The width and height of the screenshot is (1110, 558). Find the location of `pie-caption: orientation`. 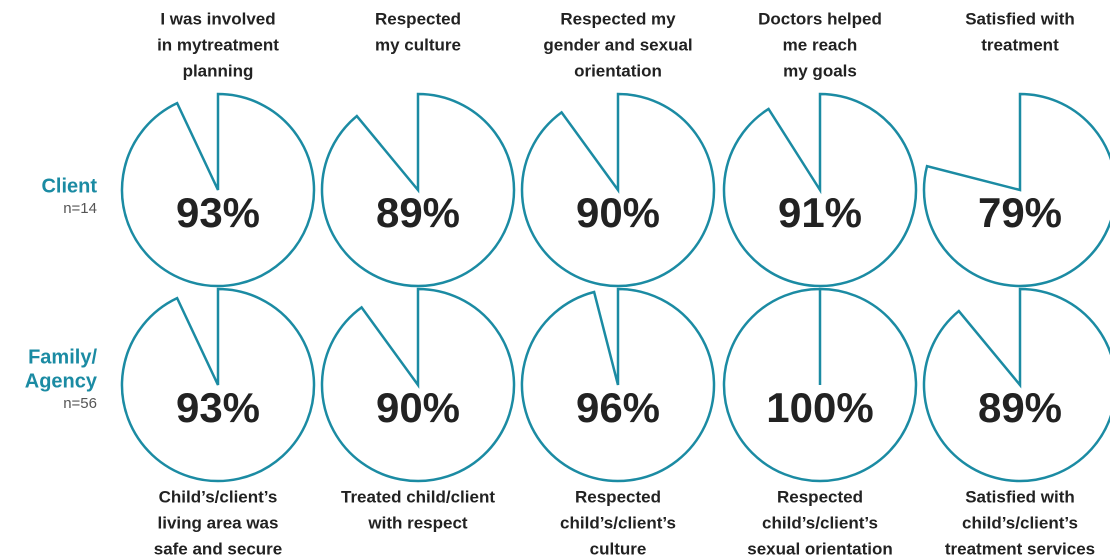

pie-caption: orientation is located at coordinates (618, 70).